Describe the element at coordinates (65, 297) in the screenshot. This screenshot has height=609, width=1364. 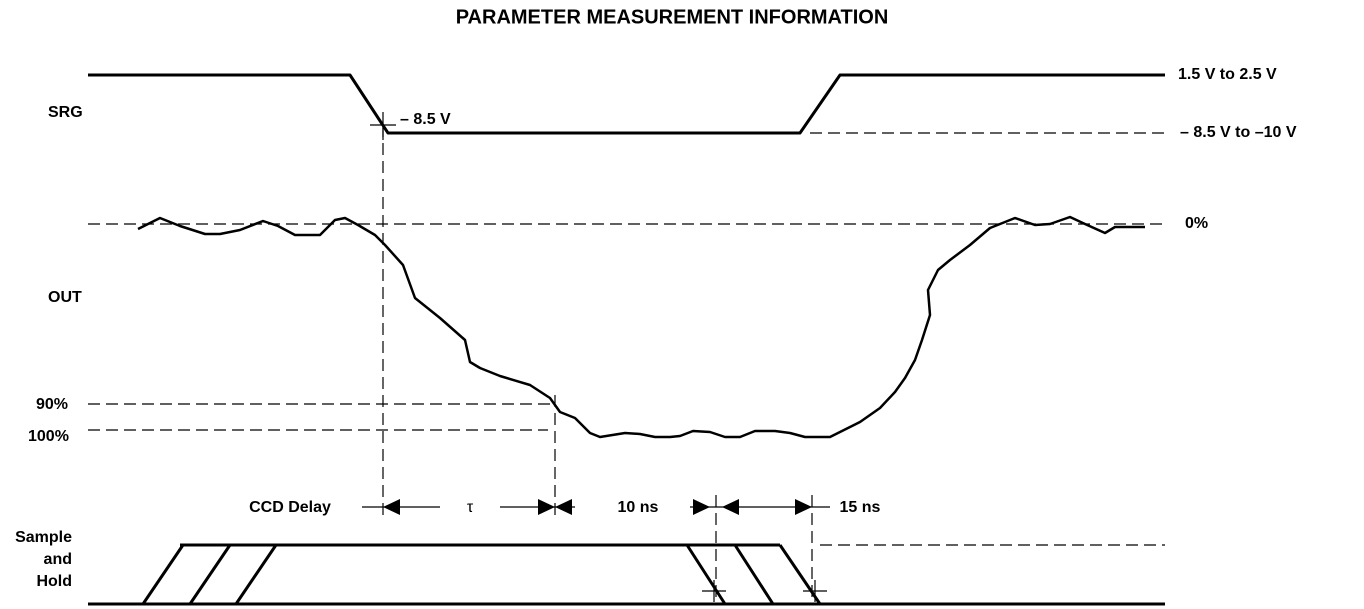
I see `out-label: OUT` at that location.